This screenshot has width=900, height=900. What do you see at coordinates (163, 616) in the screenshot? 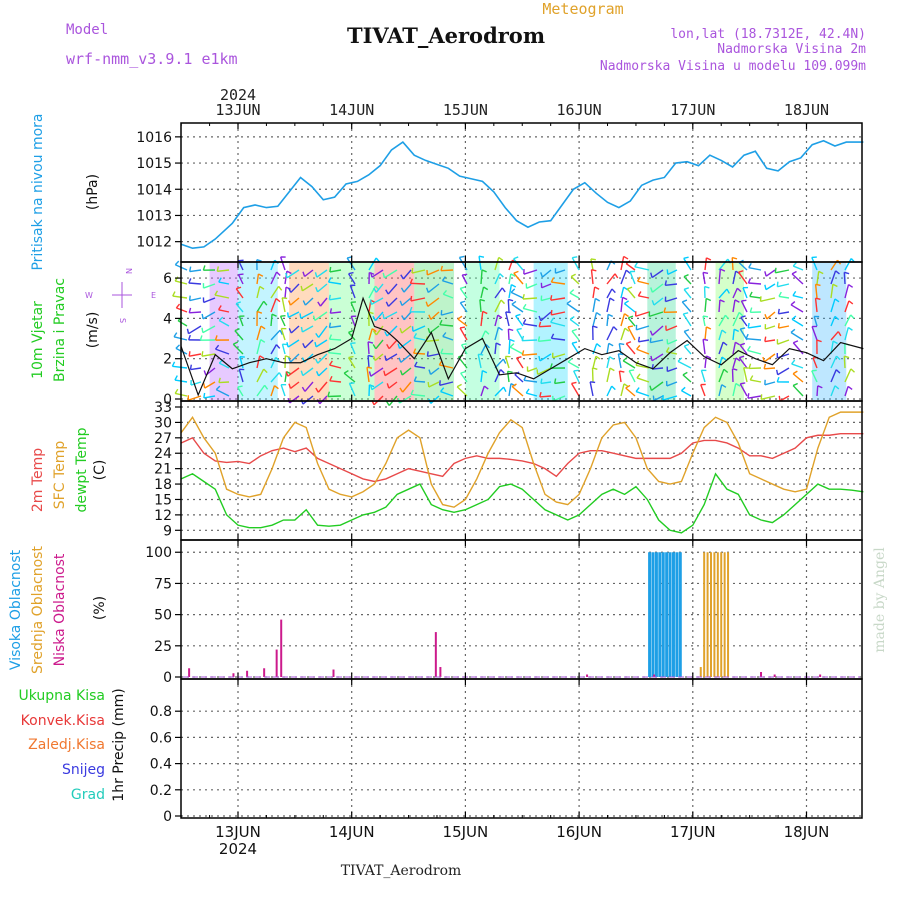
I see `tick-label: 50` at bounding box center [163, 616].